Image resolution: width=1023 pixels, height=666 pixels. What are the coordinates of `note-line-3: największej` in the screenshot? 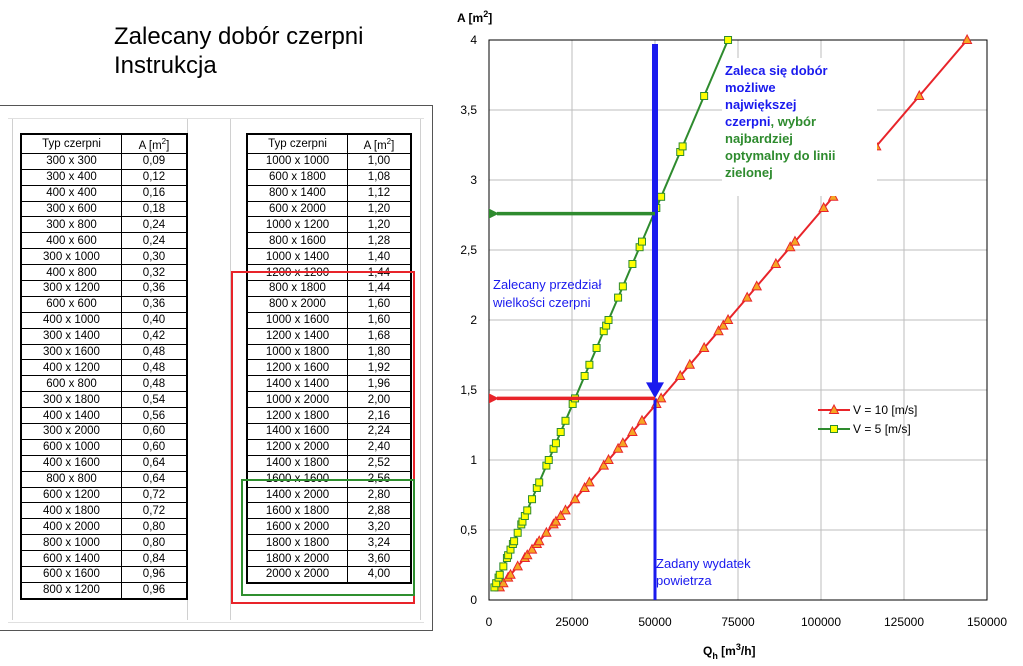 It's located at (761, 104).